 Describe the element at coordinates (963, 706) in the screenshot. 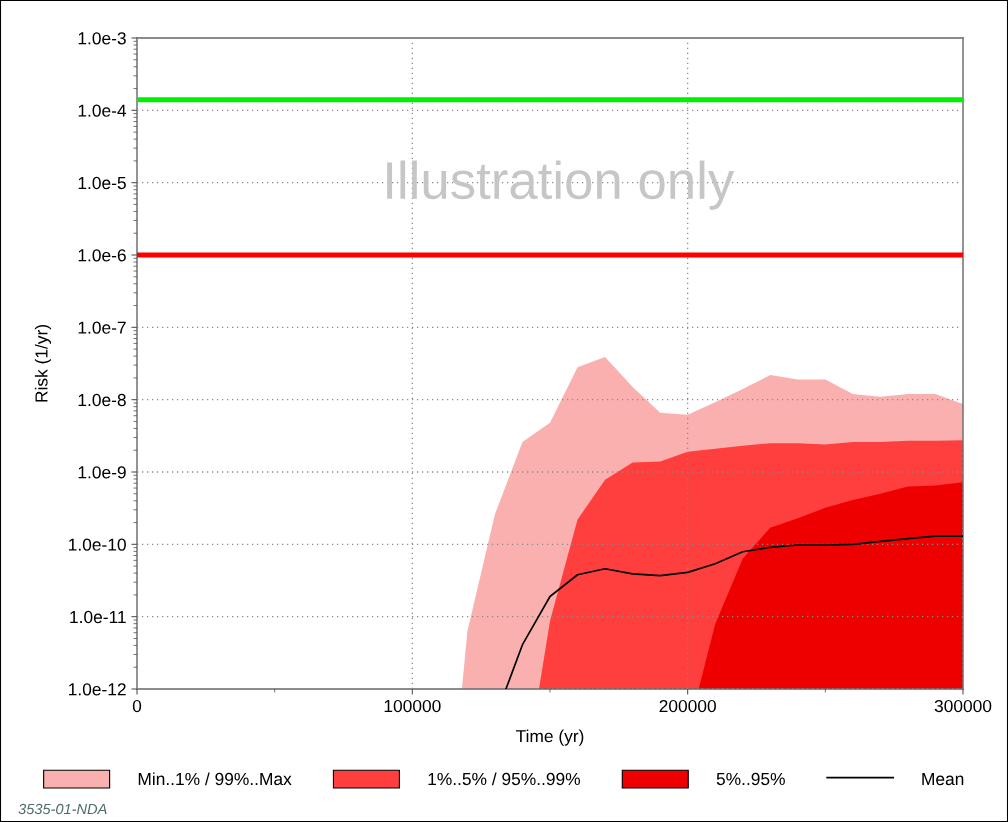

I see `x-tick-label: 300000` at that location.